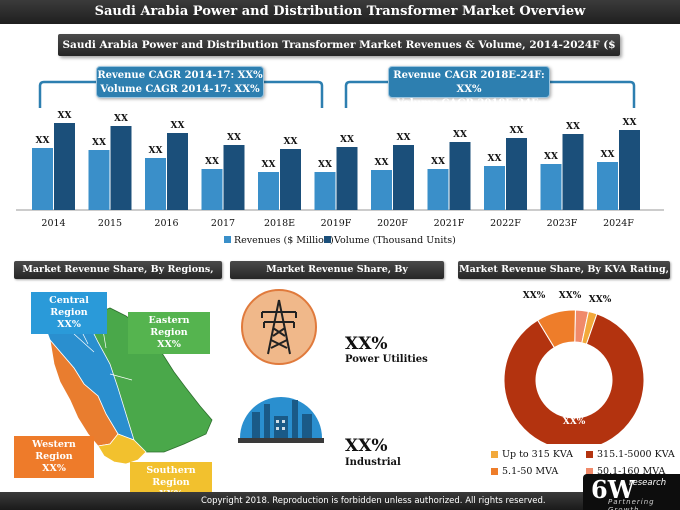 Image resolution: width=680 pixels, height=510 pixels. I want to click on donut-value-label-0: XX%, so click(570, 296).